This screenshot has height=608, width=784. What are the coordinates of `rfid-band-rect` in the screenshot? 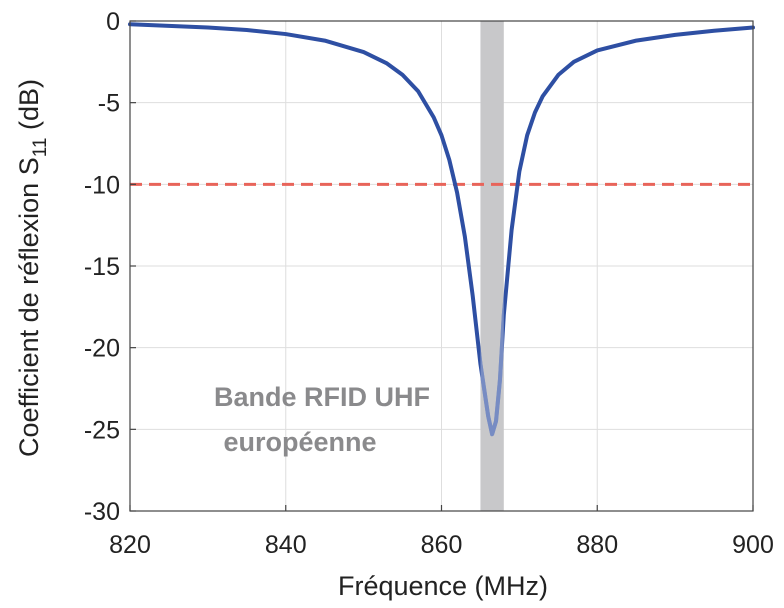 It's located at (492, 266).